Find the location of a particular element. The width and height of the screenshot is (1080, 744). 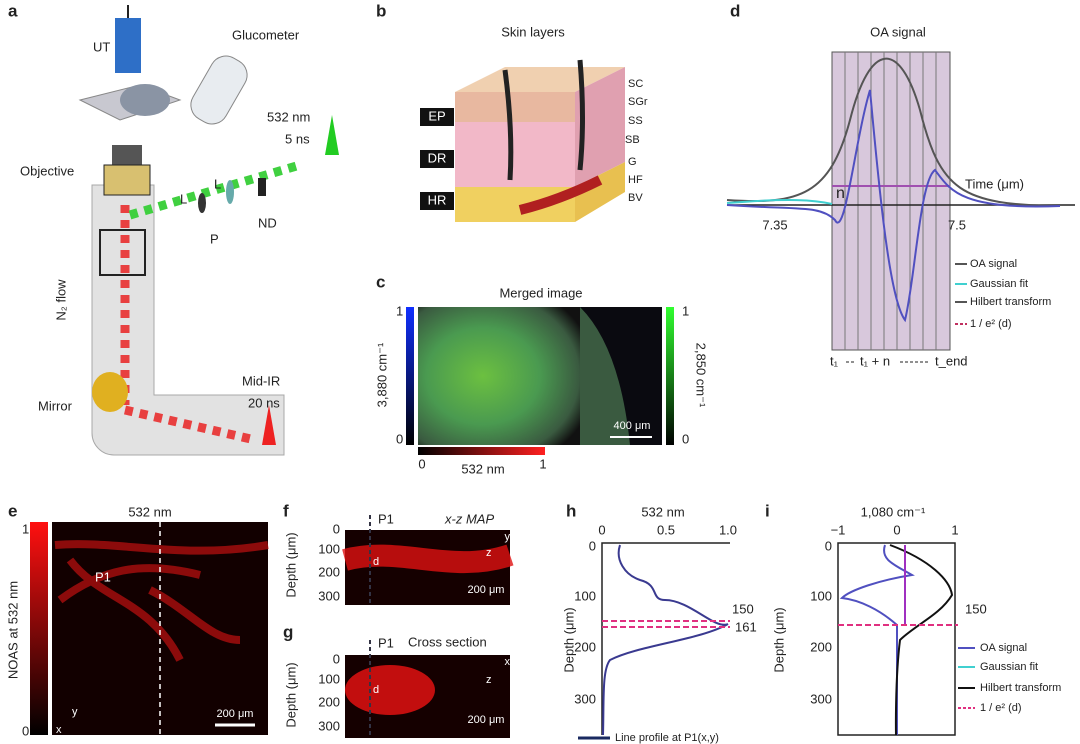

label: Merged image is located at coordinates (540, 292).